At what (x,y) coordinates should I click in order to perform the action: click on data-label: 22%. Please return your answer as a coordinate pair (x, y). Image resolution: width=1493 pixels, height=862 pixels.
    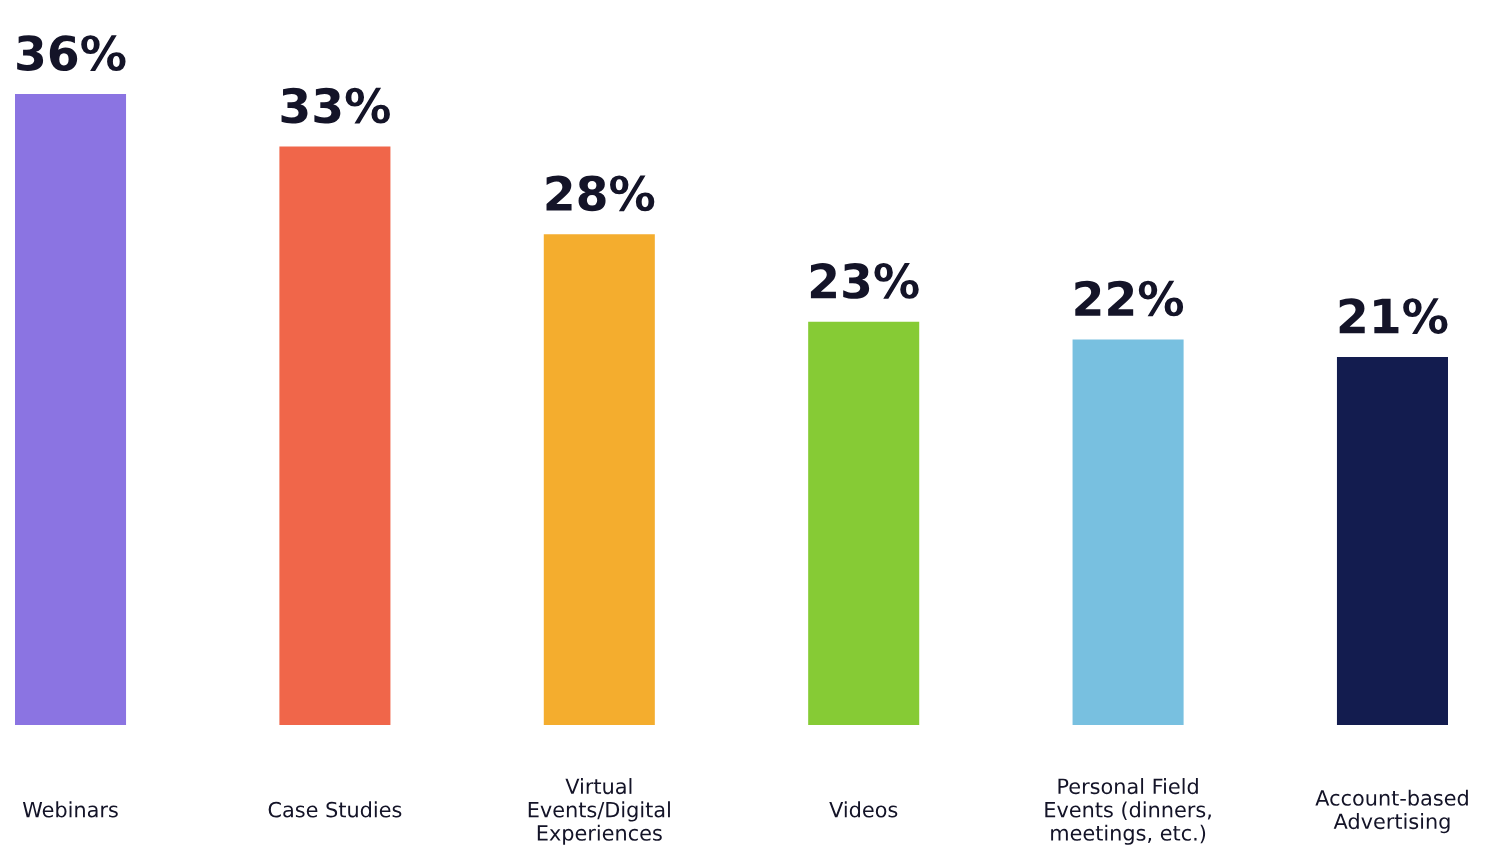
    Looking at the image, I should click on (1129, 298).